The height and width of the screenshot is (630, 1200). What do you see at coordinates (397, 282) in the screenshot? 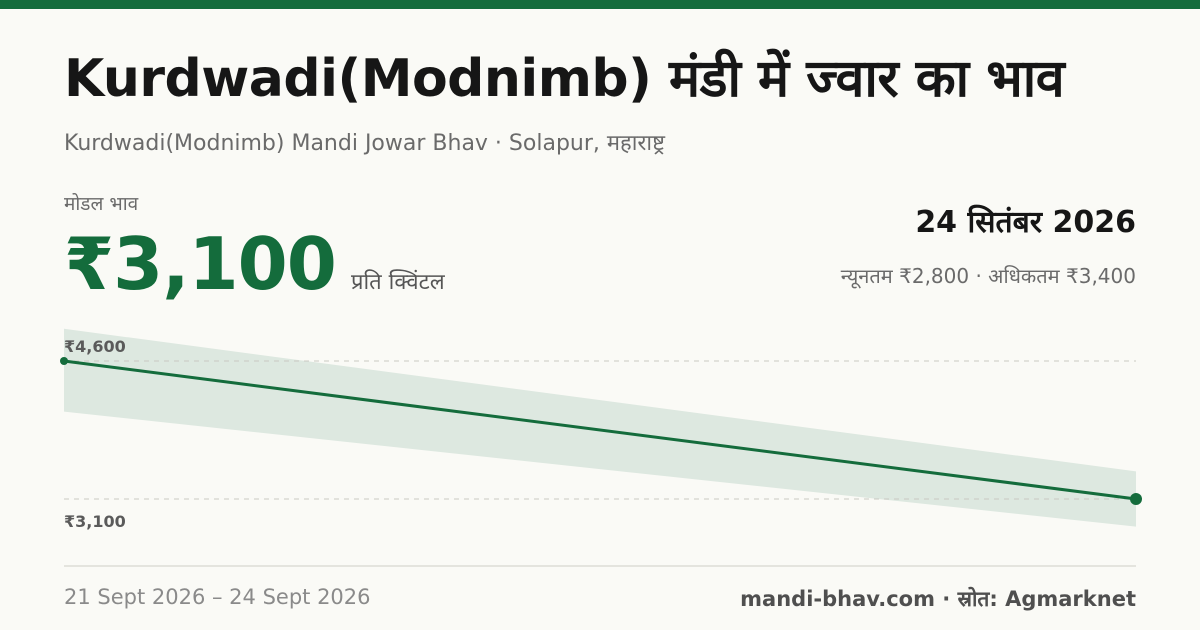
I see `price-unit: प्रति क्विंटल` at bounding box center [397, 282].